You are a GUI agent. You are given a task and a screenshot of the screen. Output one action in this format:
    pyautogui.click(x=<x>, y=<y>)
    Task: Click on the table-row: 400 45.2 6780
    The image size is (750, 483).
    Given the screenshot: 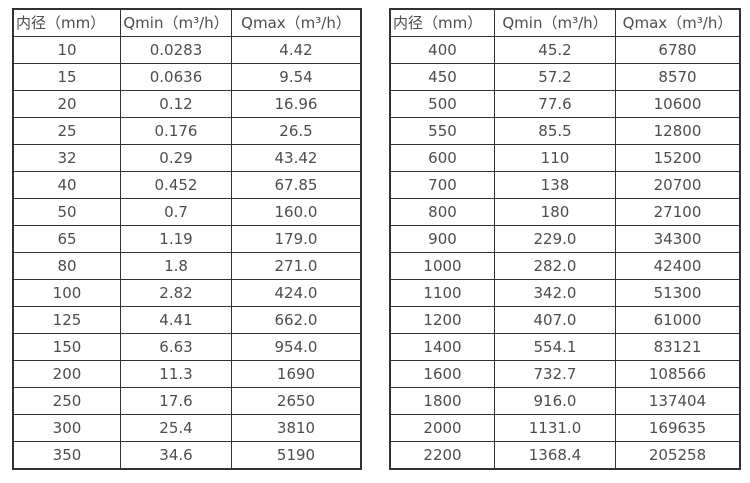 What is the action you would take?
    pyautogui.click(x=565, y=50)
    